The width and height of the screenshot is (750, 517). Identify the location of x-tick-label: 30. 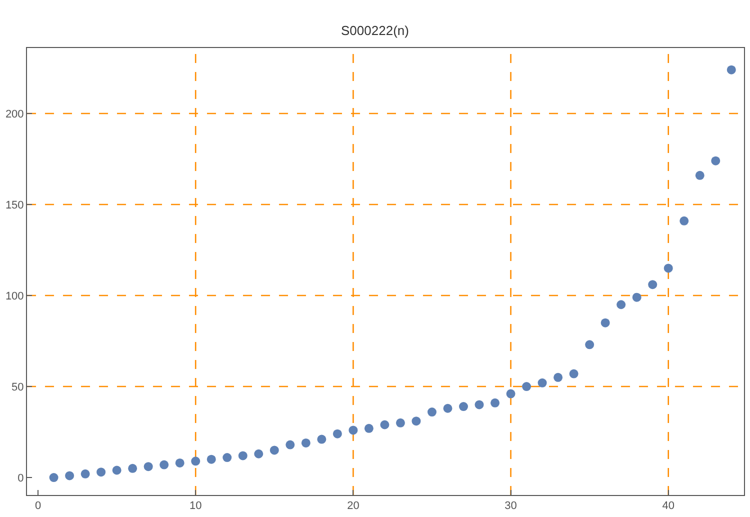
(510, 506).